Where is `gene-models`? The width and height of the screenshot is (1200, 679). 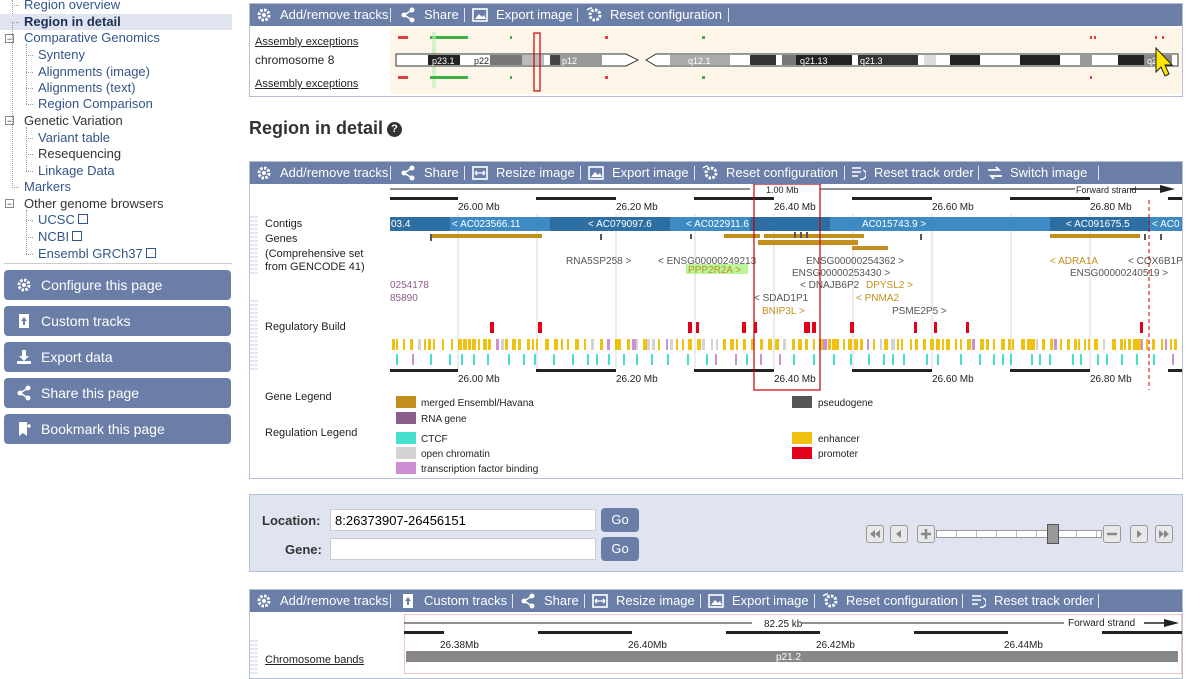
gene-models is located at coordinates (796, 253).